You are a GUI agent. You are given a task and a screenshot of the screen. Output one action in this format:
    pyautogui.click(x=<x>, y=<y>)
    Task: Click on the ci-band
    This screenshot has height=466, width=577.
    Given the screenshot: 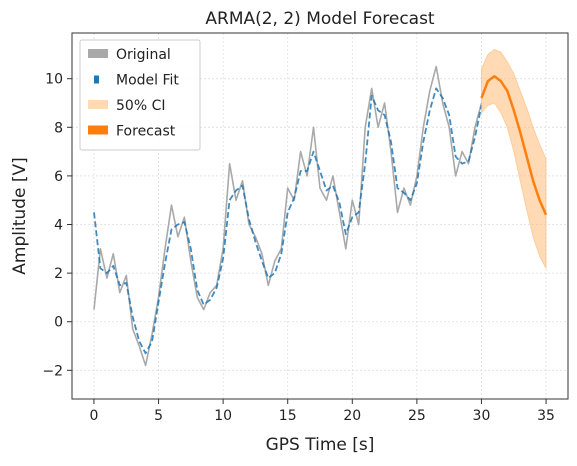 What is the action you would take?
    pyautogui.click(x=514, y=158)
    